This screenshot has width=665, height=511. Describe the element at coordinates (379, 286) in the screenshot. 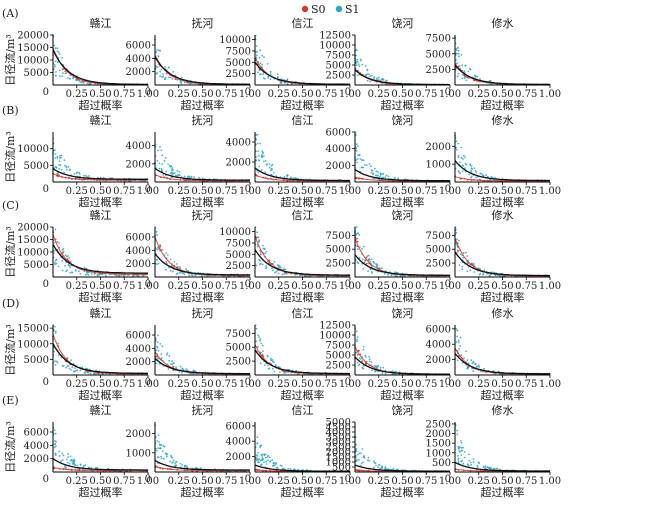

I see `x-tick-label: 0.25` at that location.